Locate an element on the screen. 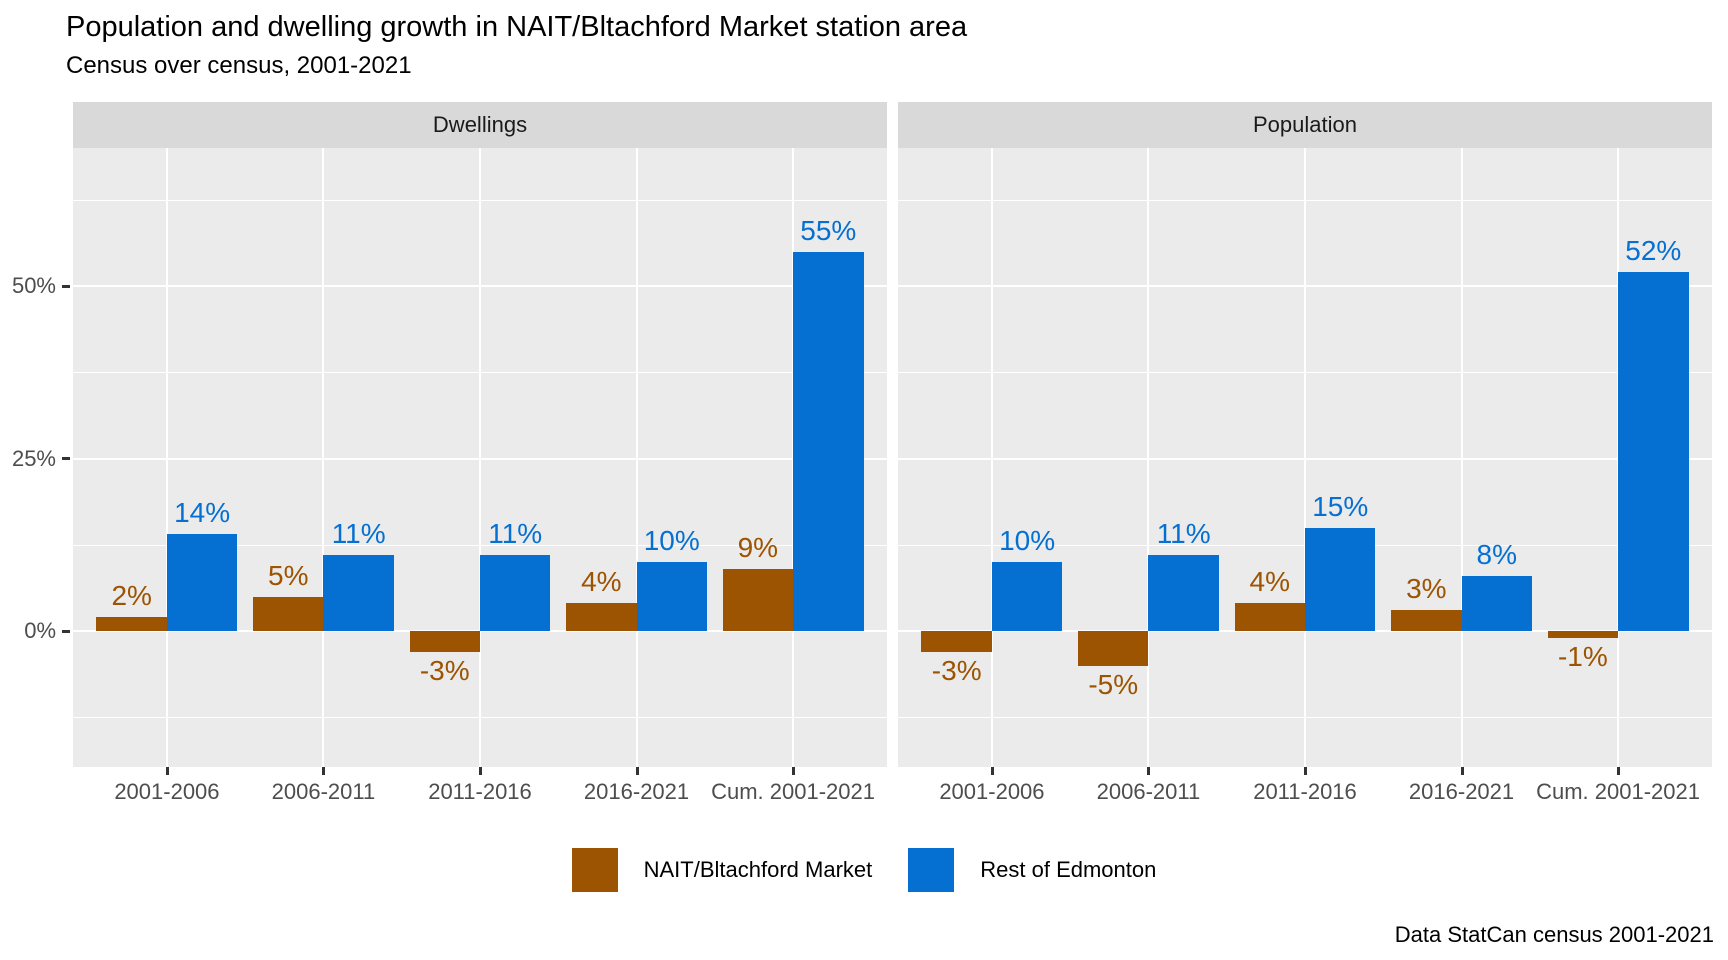 The width and height of the screenshot is (1728, 960). facet-strip-dwellings: Dwellings is located at coordinates (480, 125).